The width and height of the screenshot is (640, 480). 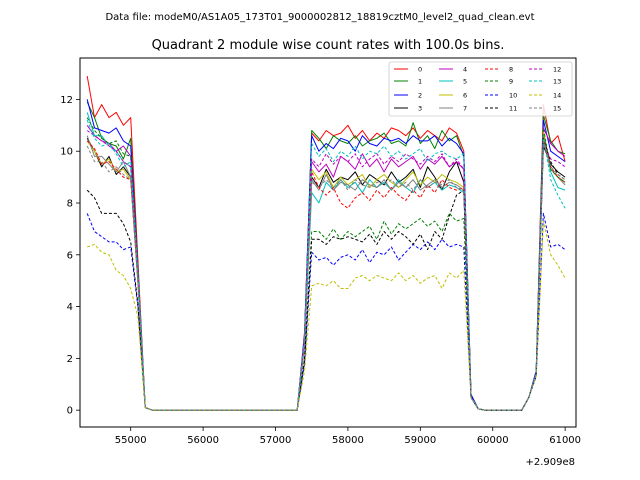 I want to click on legend-label-1: 1, so click(x=420, y=82).